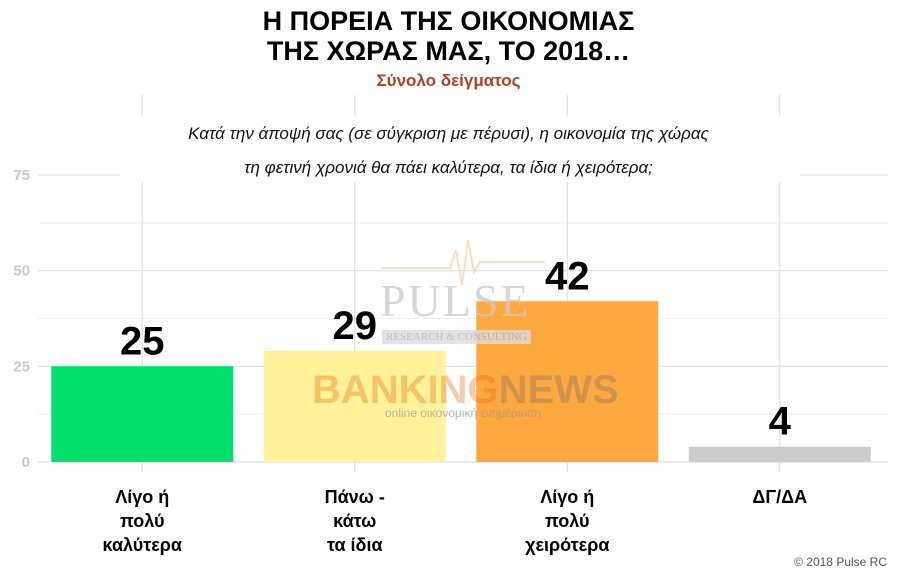 The width and height of the screenshot is (897, 575). I want to click on bar-value-label: 25, so click(142, 341).